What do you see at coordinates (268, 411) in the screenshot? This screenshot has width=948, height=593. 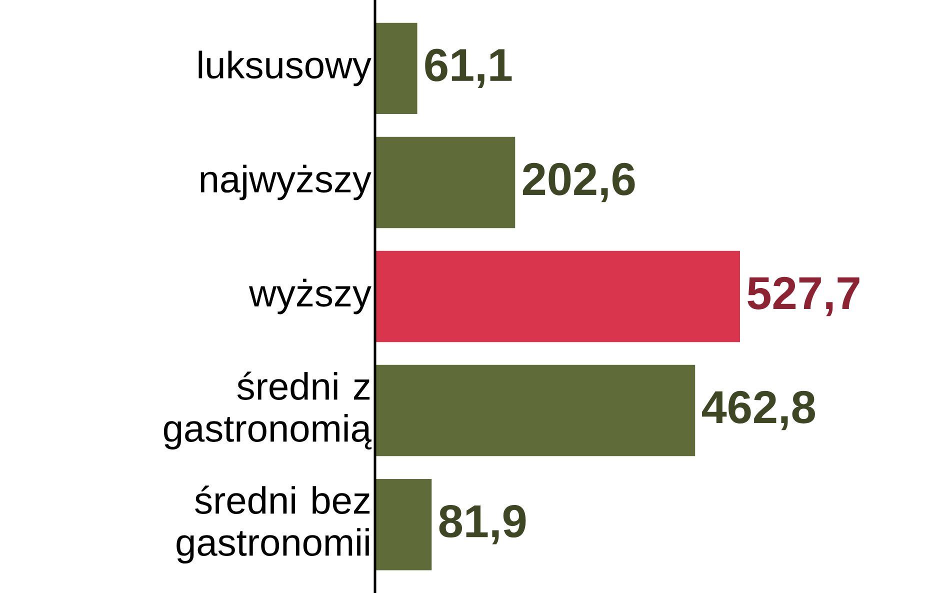 I see `y-tick-label: średni z gastronomią` at bounding box center [268, 411].